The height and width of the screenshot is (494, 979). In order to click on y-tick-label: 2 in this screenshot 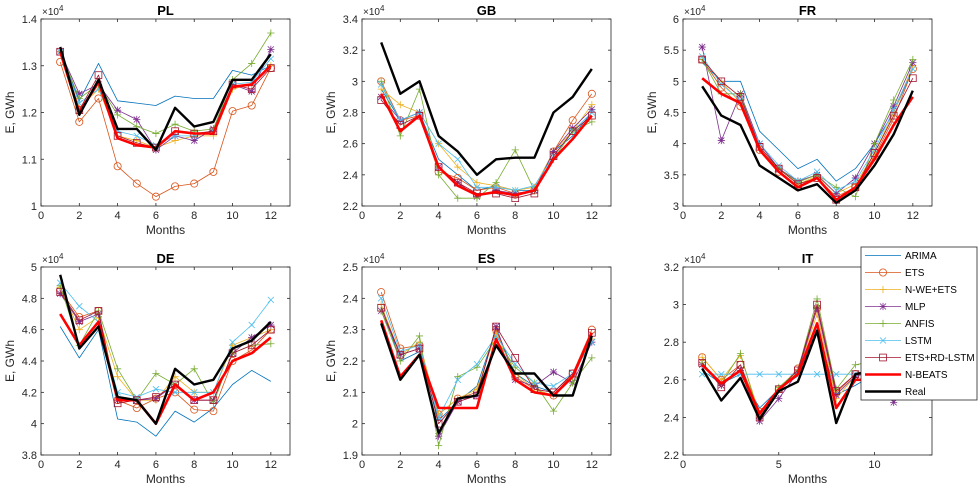, I will do `click(355, 425)`.